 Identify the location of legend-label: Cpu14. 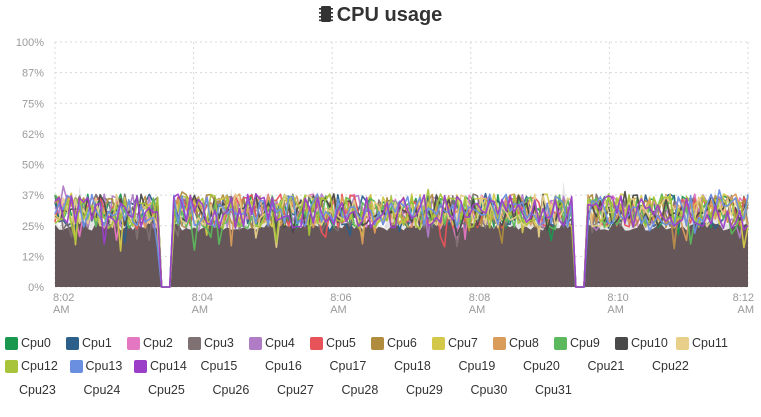
(168, 366).